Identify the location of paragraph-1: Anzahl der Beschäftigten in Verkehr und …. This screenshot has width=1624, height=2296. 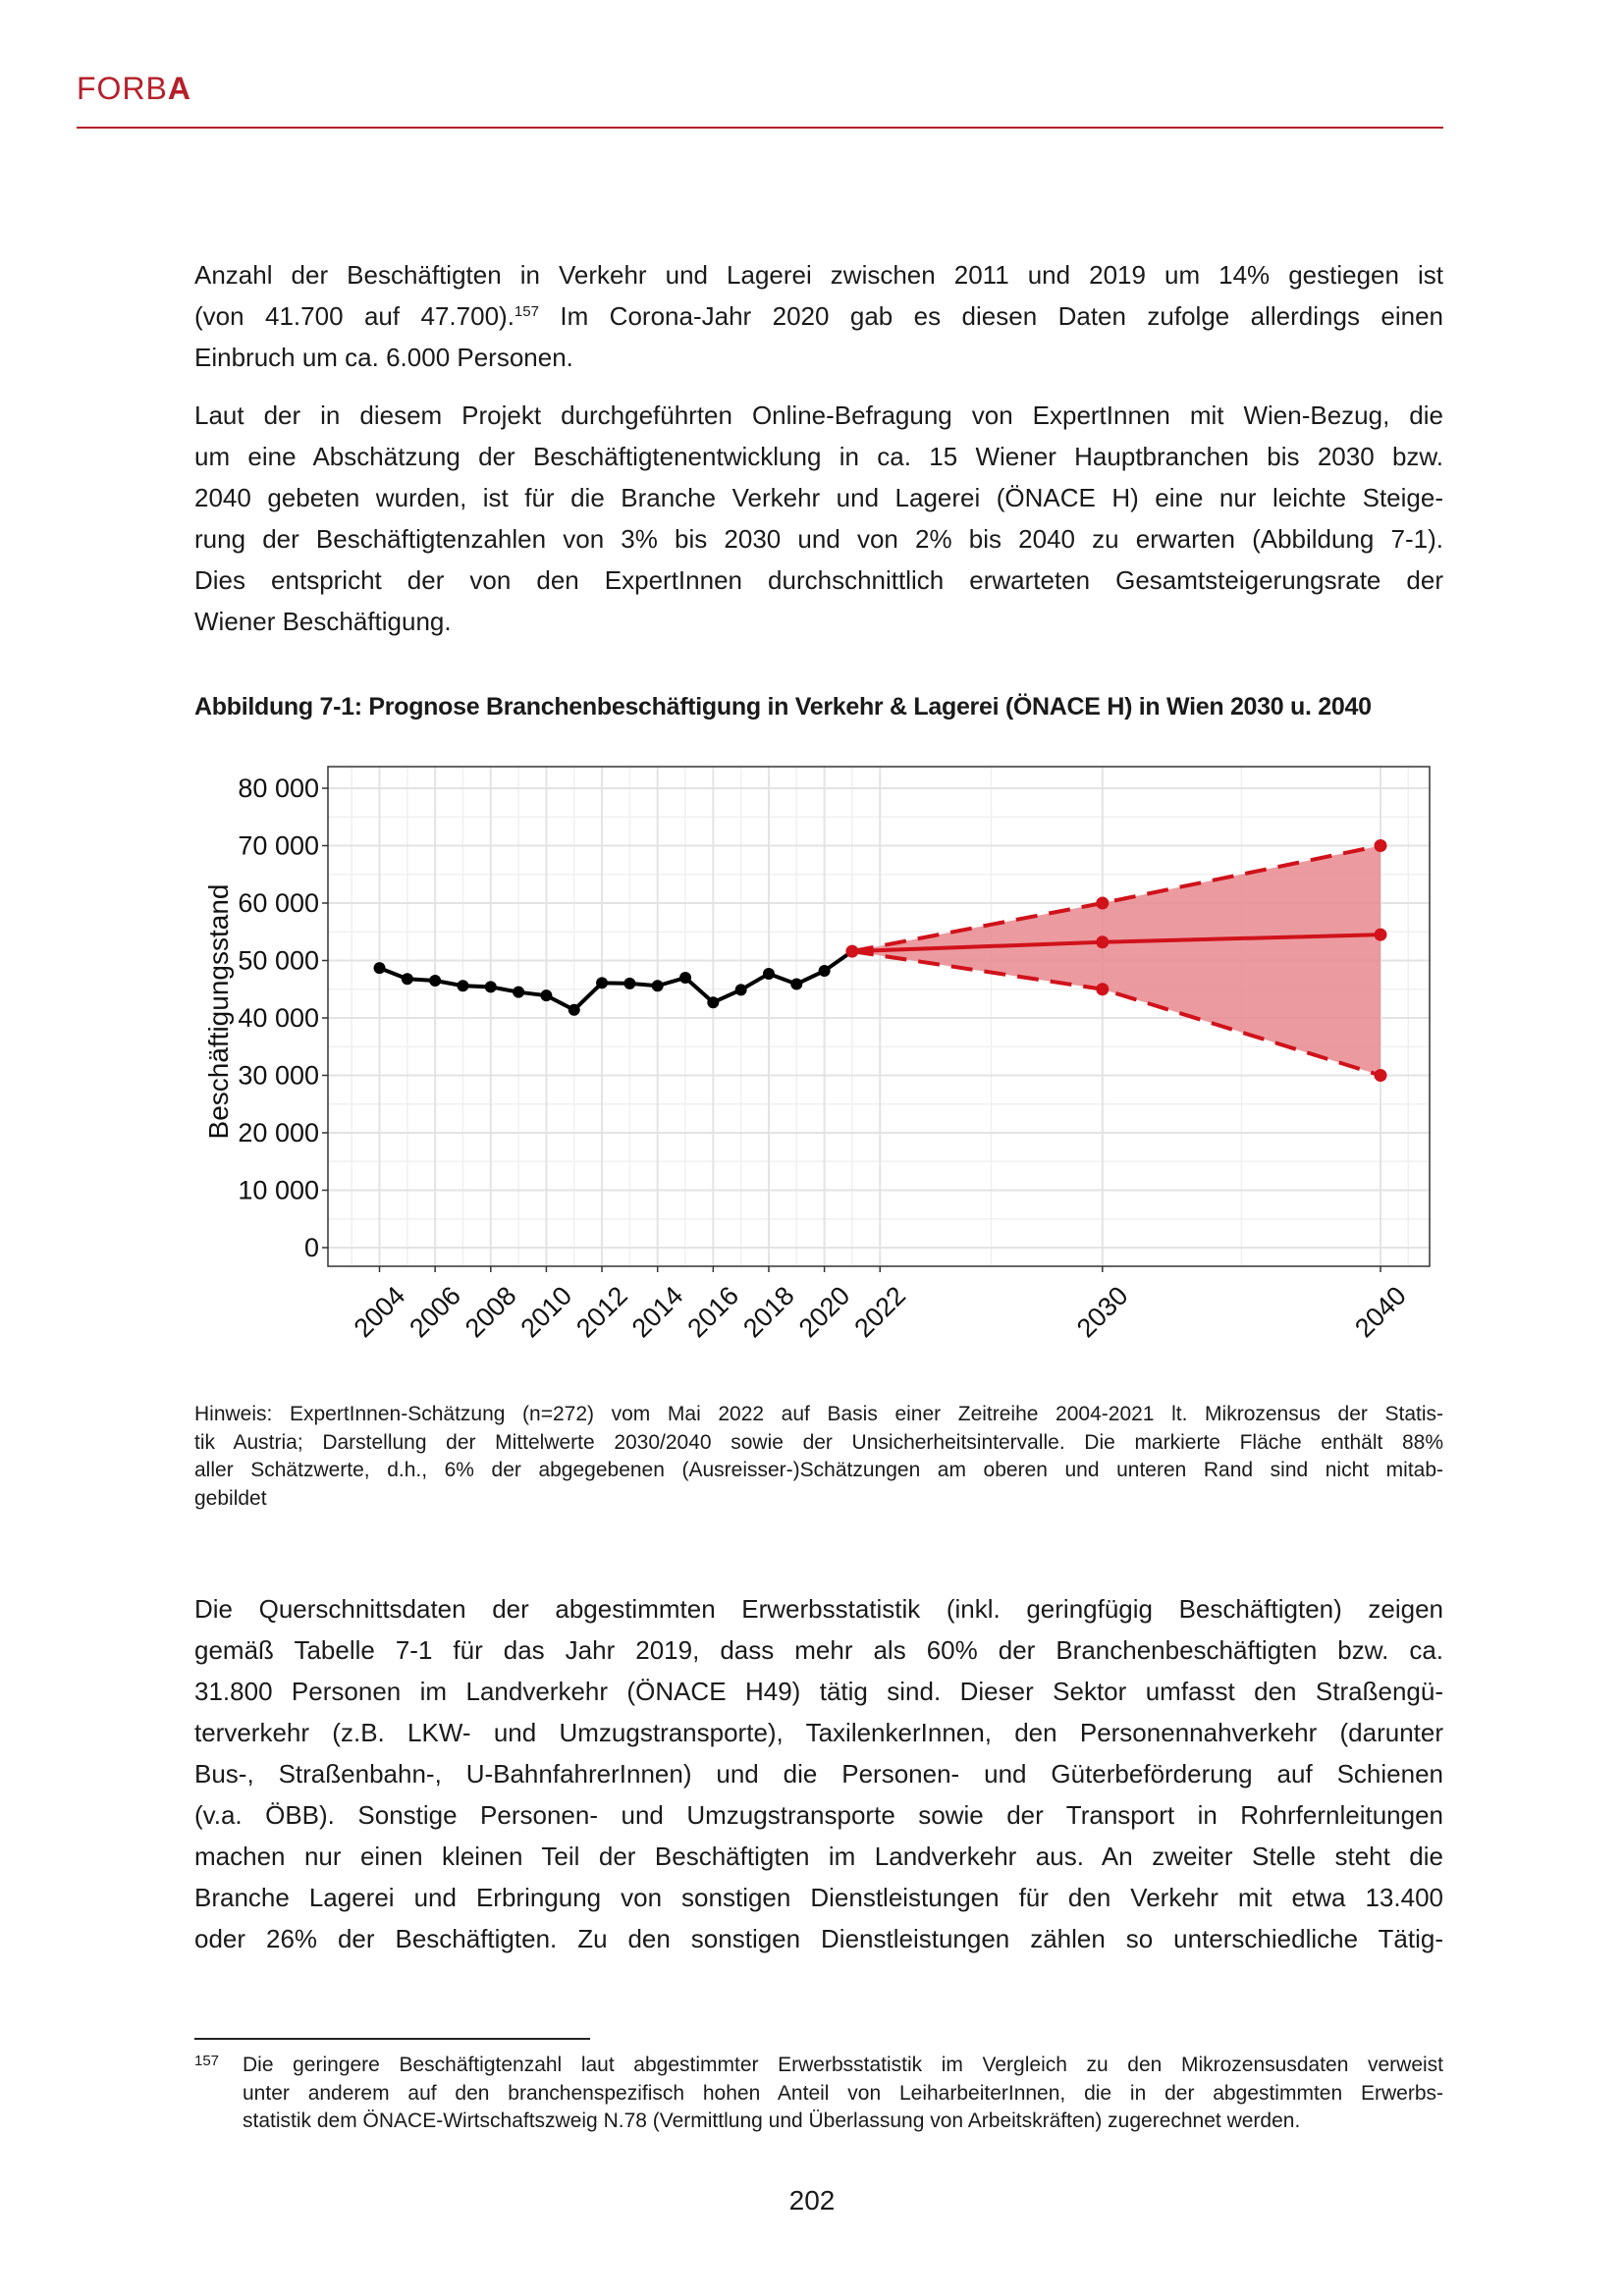
(818, 316).